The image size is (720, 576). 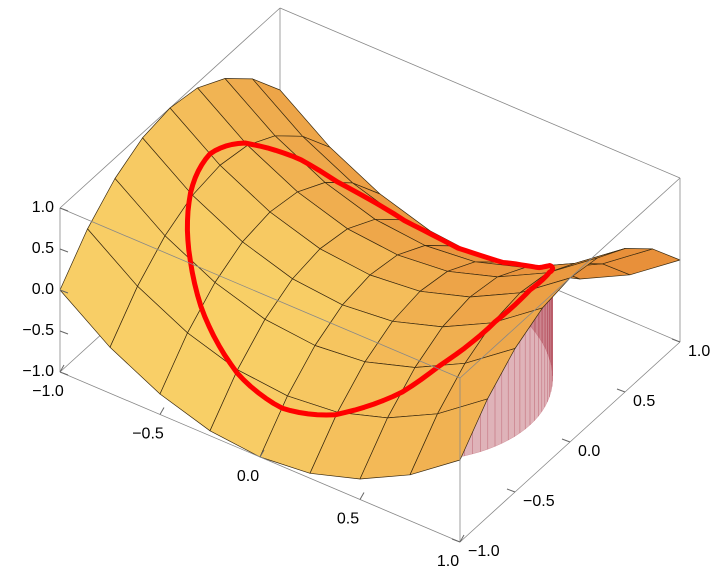 I want to click on z-tick-label: −1.0, so click(x=38, y=371).